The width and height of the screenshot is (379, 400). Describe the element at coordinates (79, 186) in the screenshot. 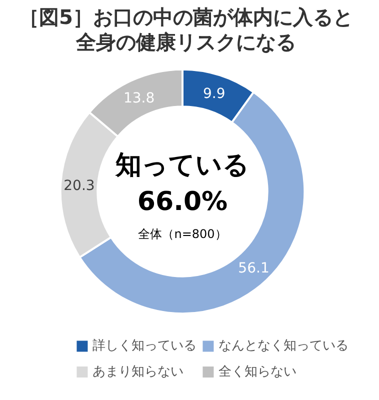

I see `data-label: 20.3` at that location.